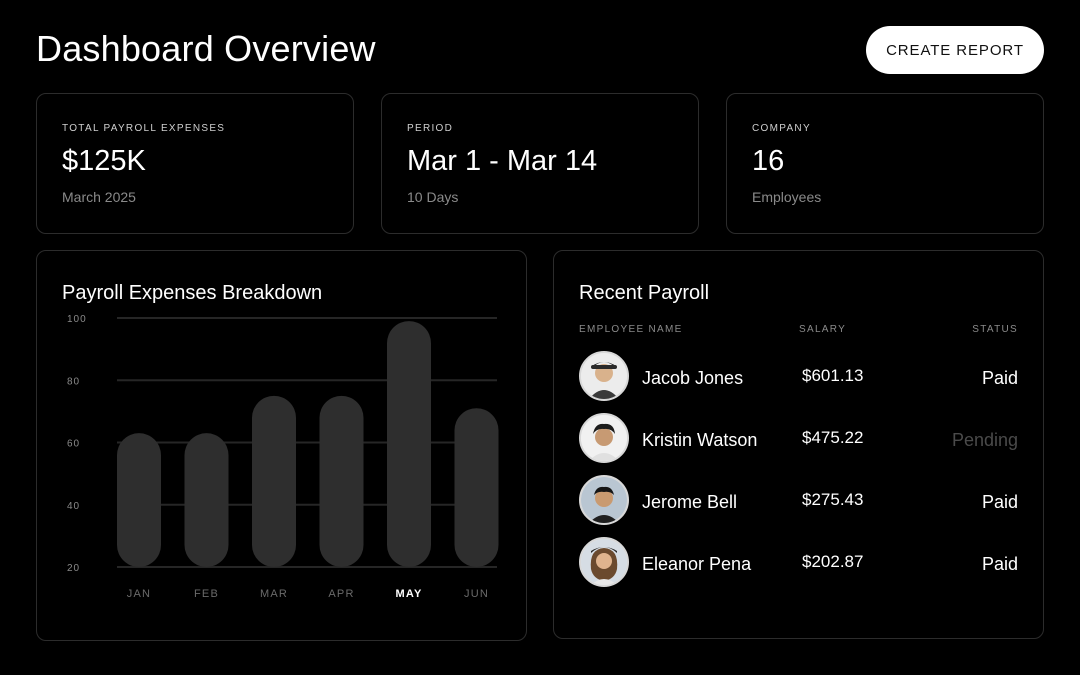 This screenshot has height=675, width=1080. I want to click on y-tick-label: 40, so click(73, 506).